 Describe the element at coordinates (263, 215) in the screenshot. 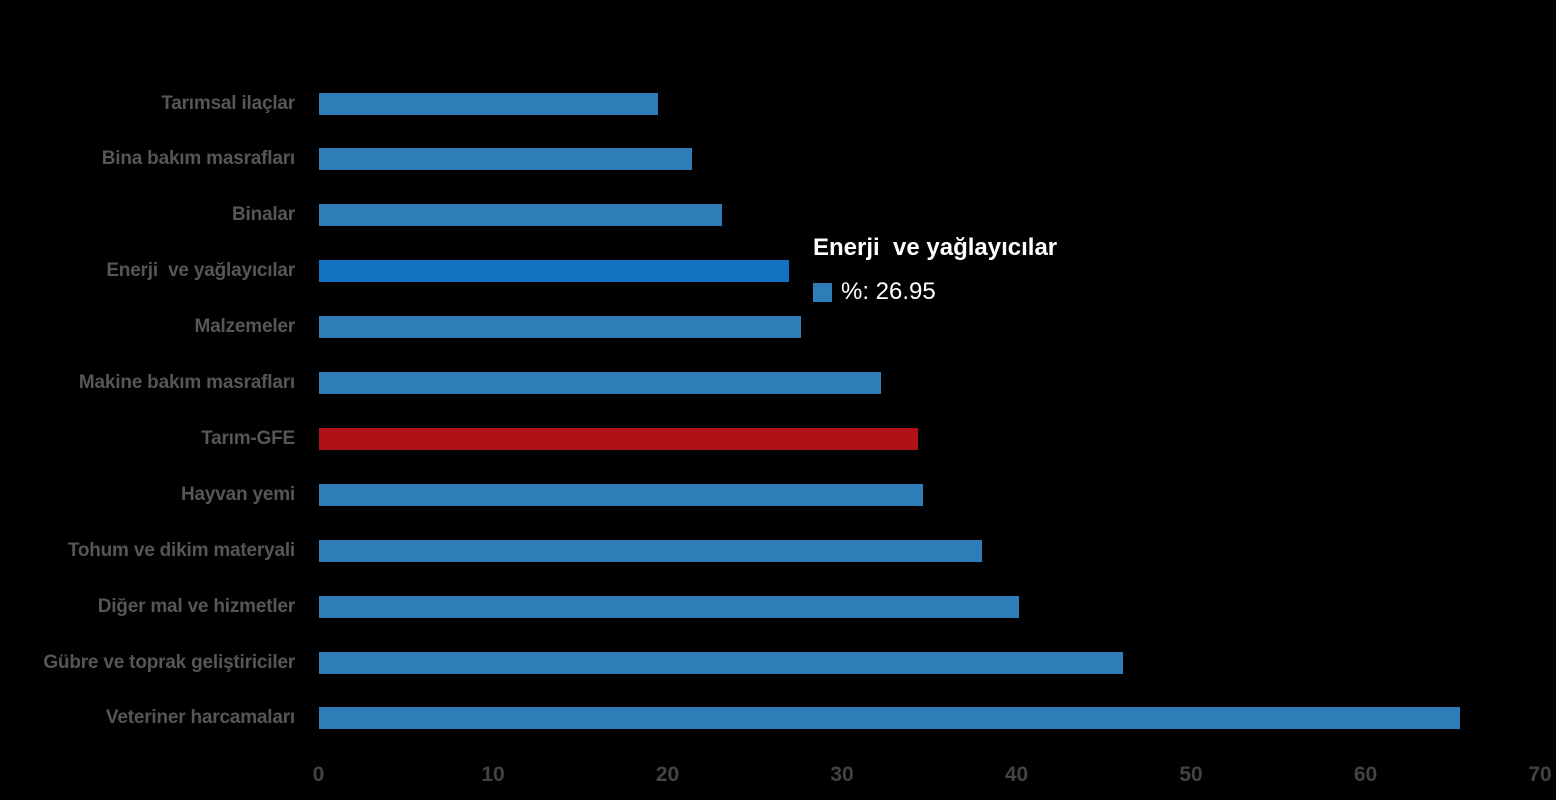

I see `category-label: Binalar` at that location.